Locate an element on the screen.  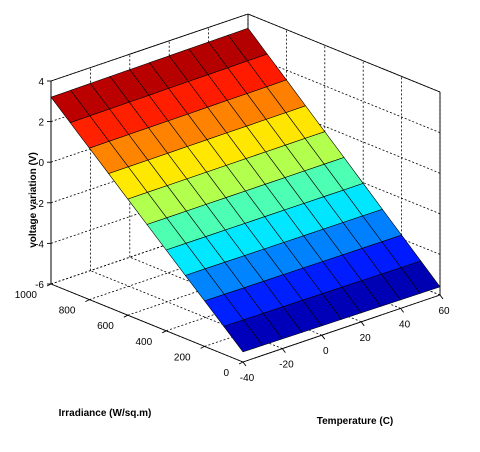
x-tick-label: -20 is located at coordinates (286, 365).